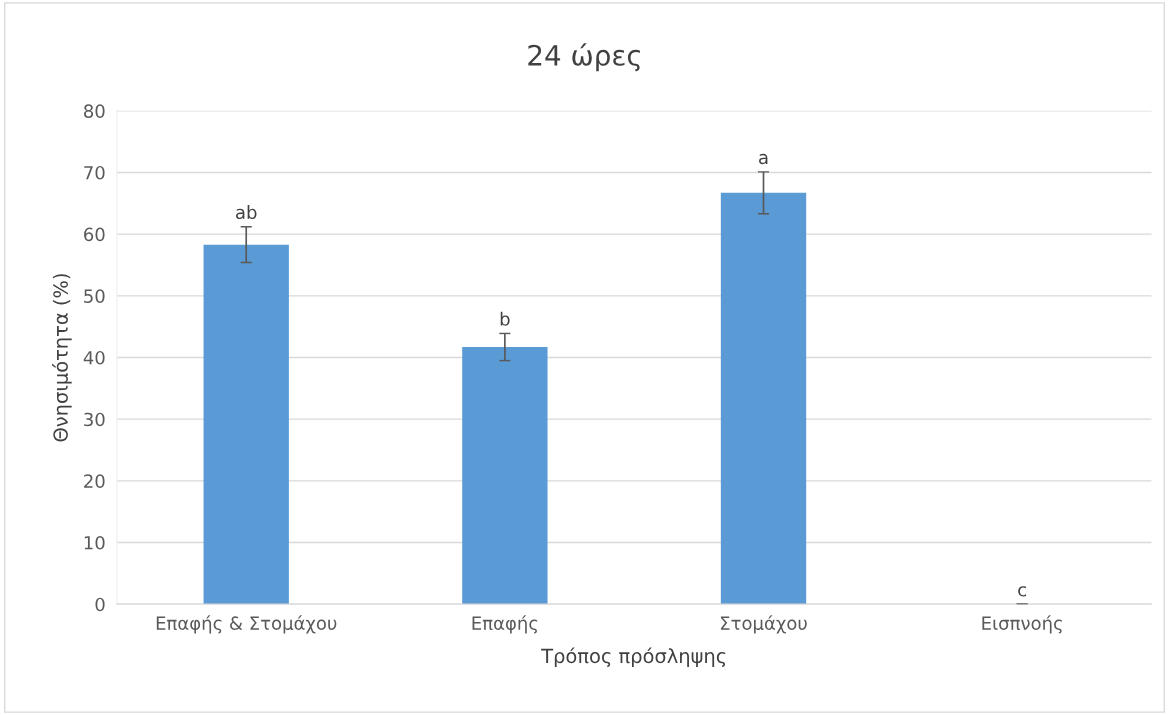 The height and width of the screenshot is (715, 1169). I want to click on y-tick-label: 50, so click(94, 296).